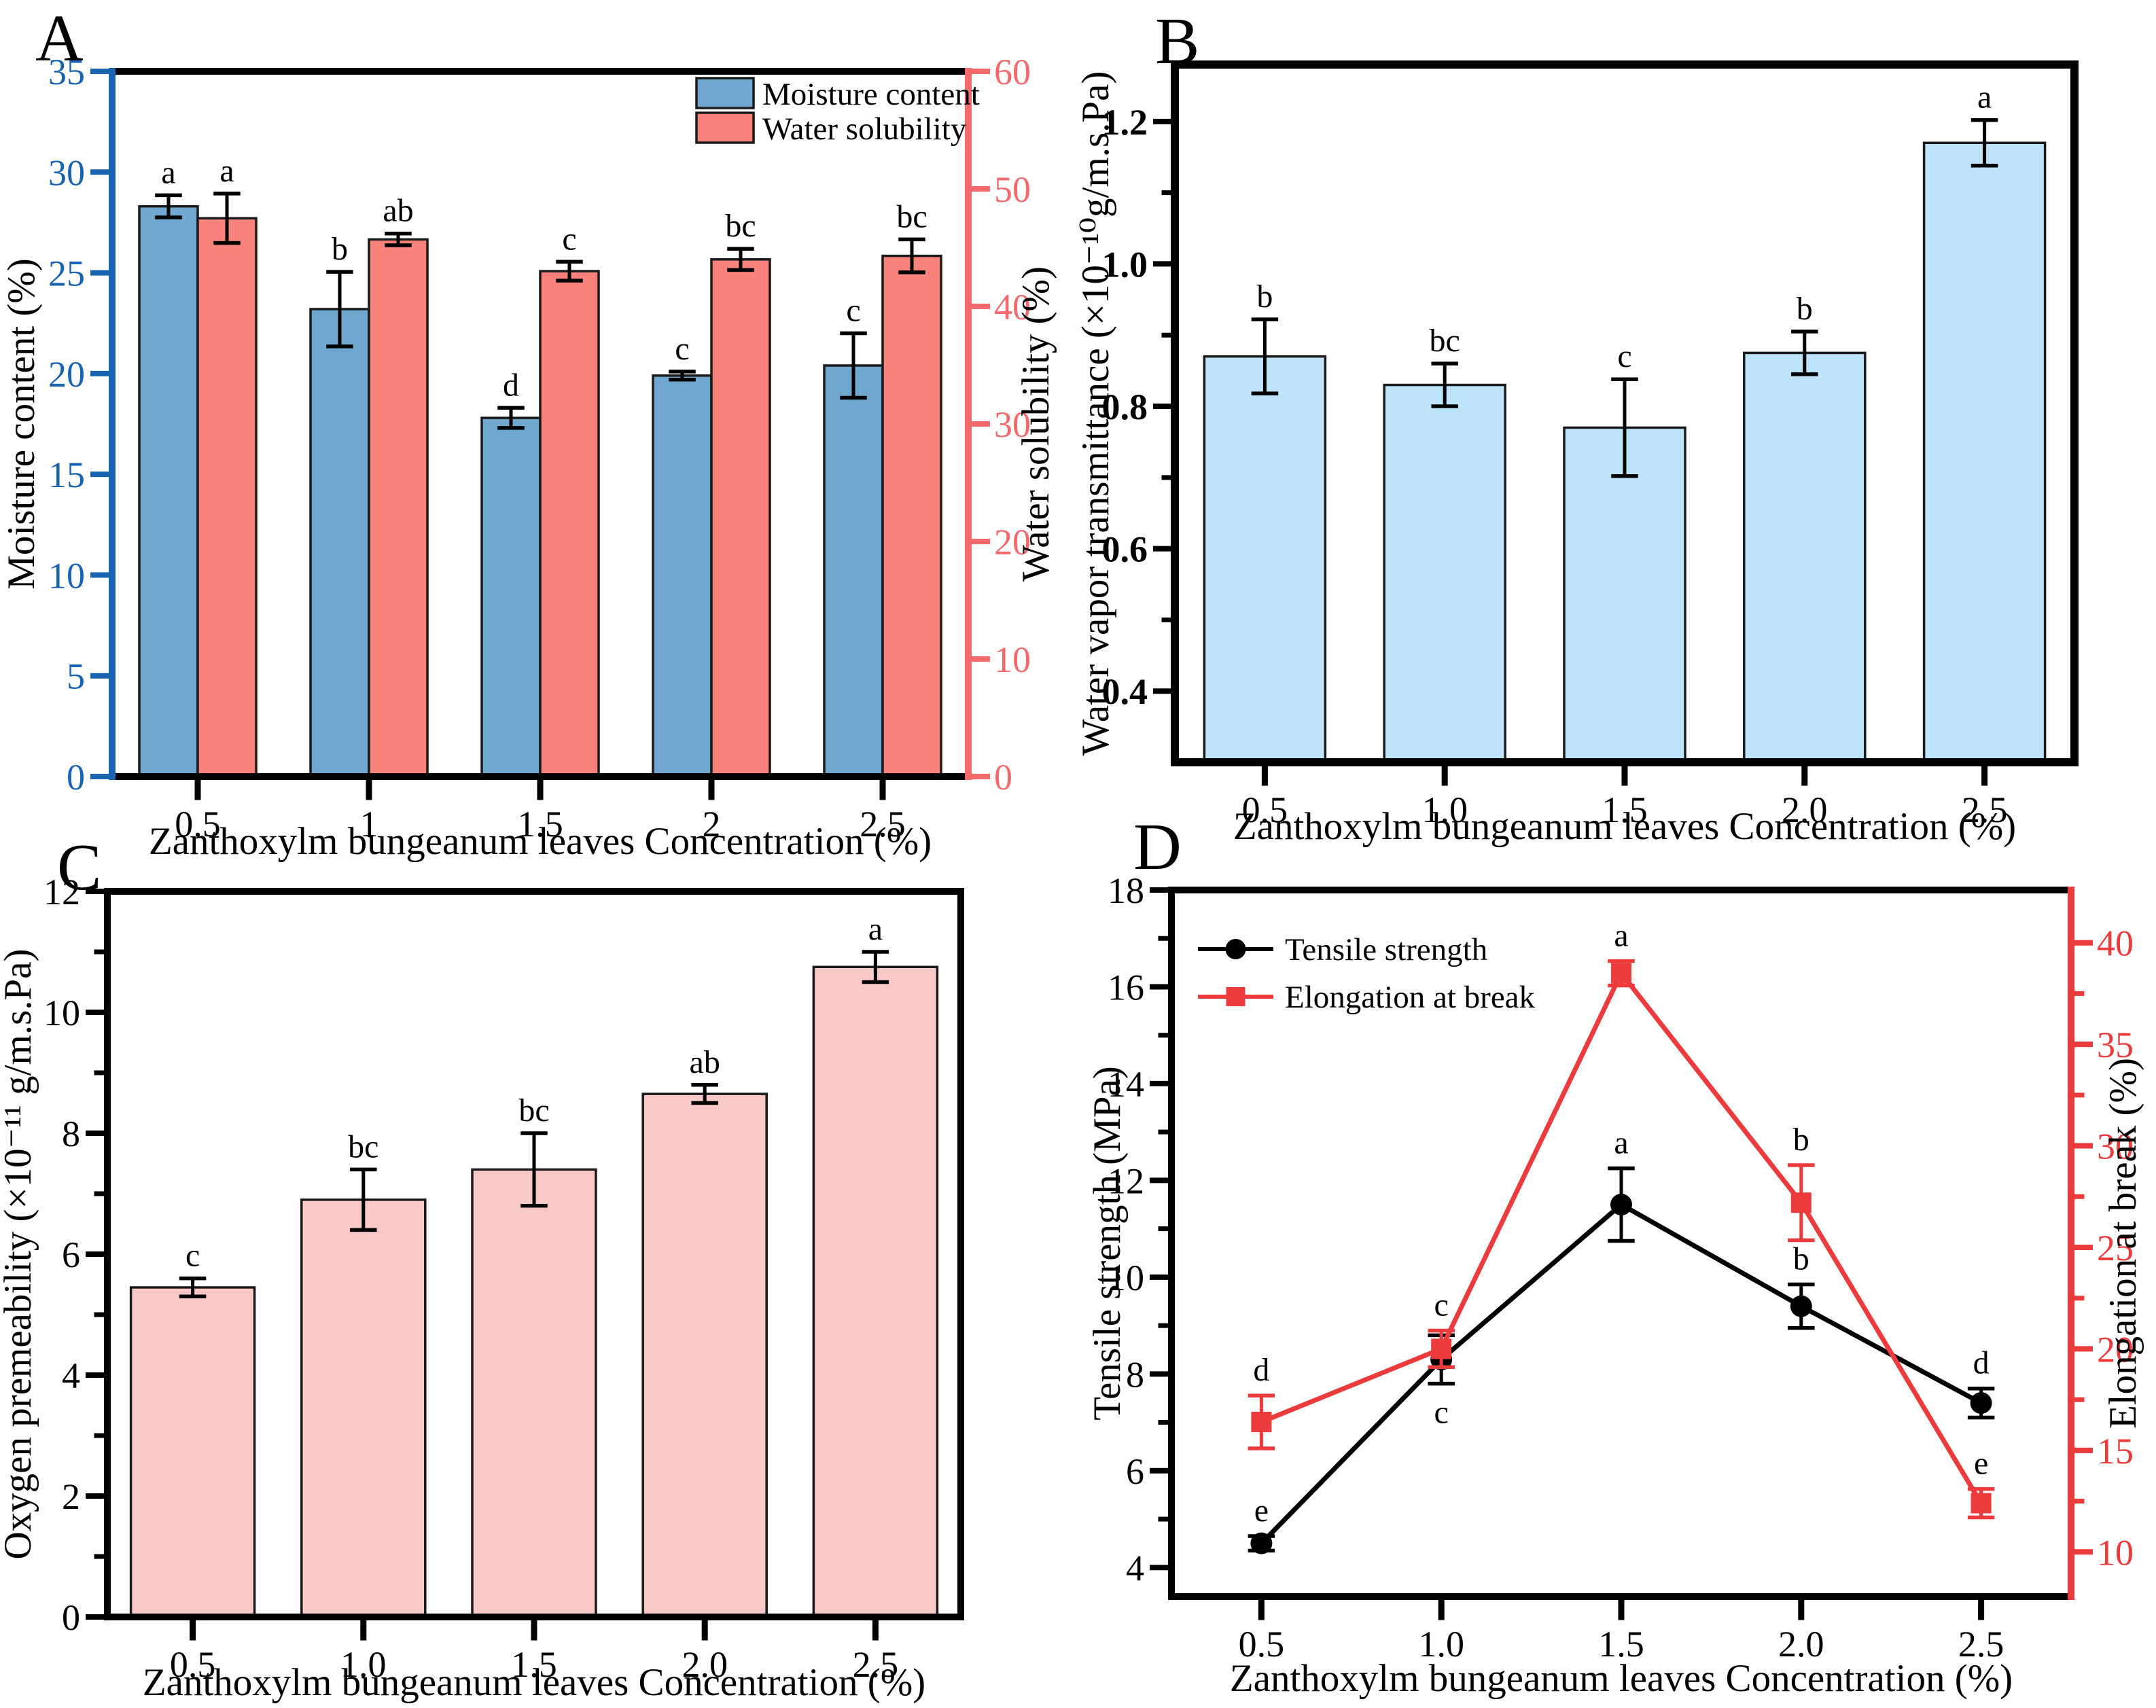 The width and height of the screenshot is (2156, 1708). I want to click on tick-label-left: 1.0, so click(1125, 264).